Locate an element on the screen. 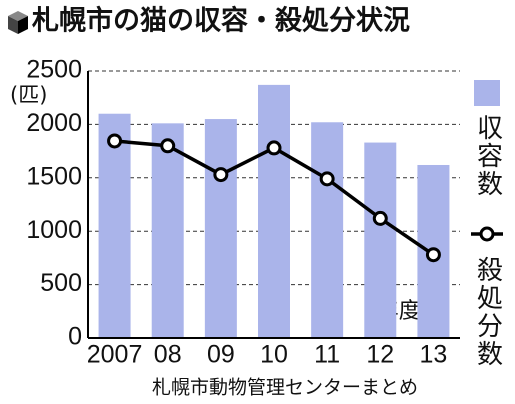 The width and height of the screenshot is (515, 404). legend-swatch is located at coordinates (487, 93).